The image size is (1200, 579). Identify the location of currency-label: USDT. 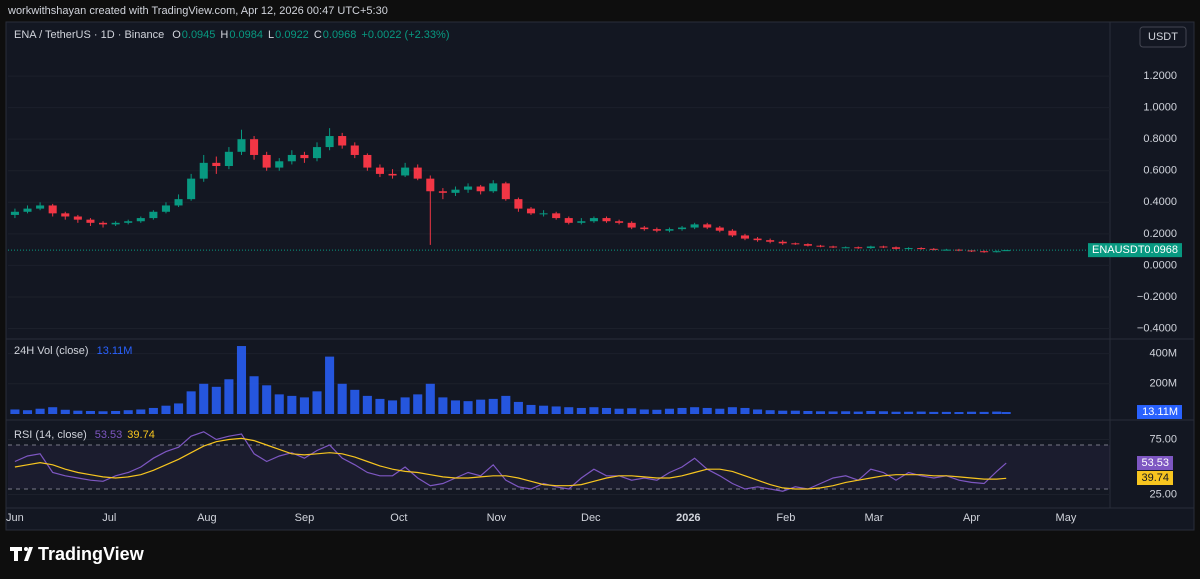
(1163, 37).